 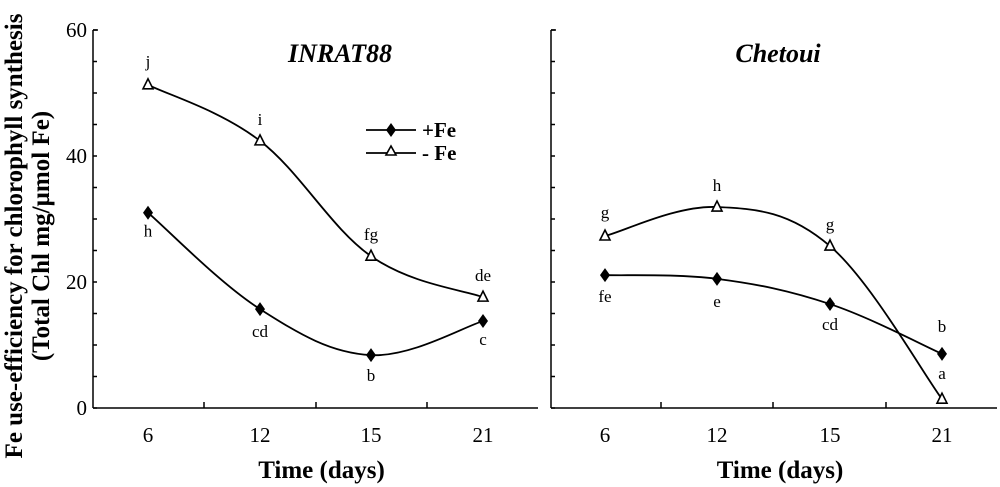 I want to click on significance-letter: a, so click(x=942, y=373).